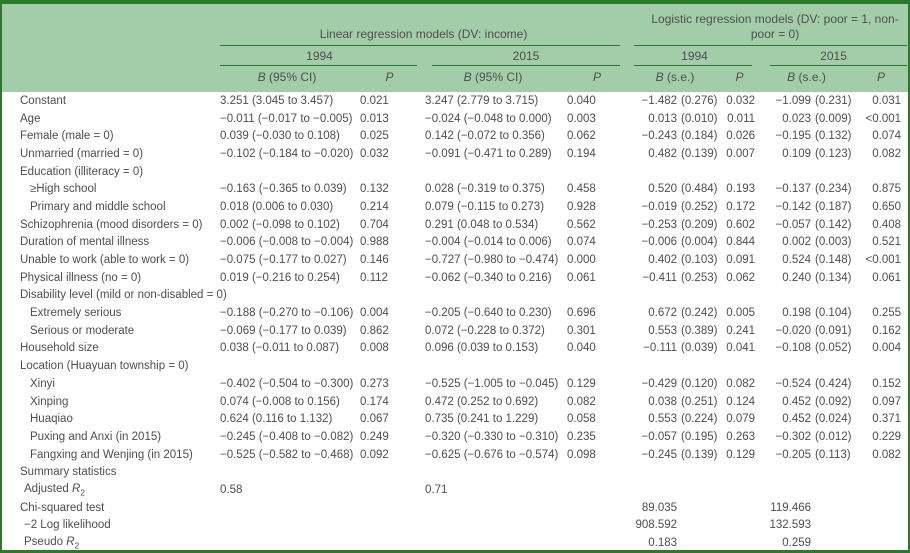 This screenshot has height=553, width=910. What do you see at coordinates (30, 118) in the screenshot?
I see `row-label: Age` at bounding box center [30, 118].